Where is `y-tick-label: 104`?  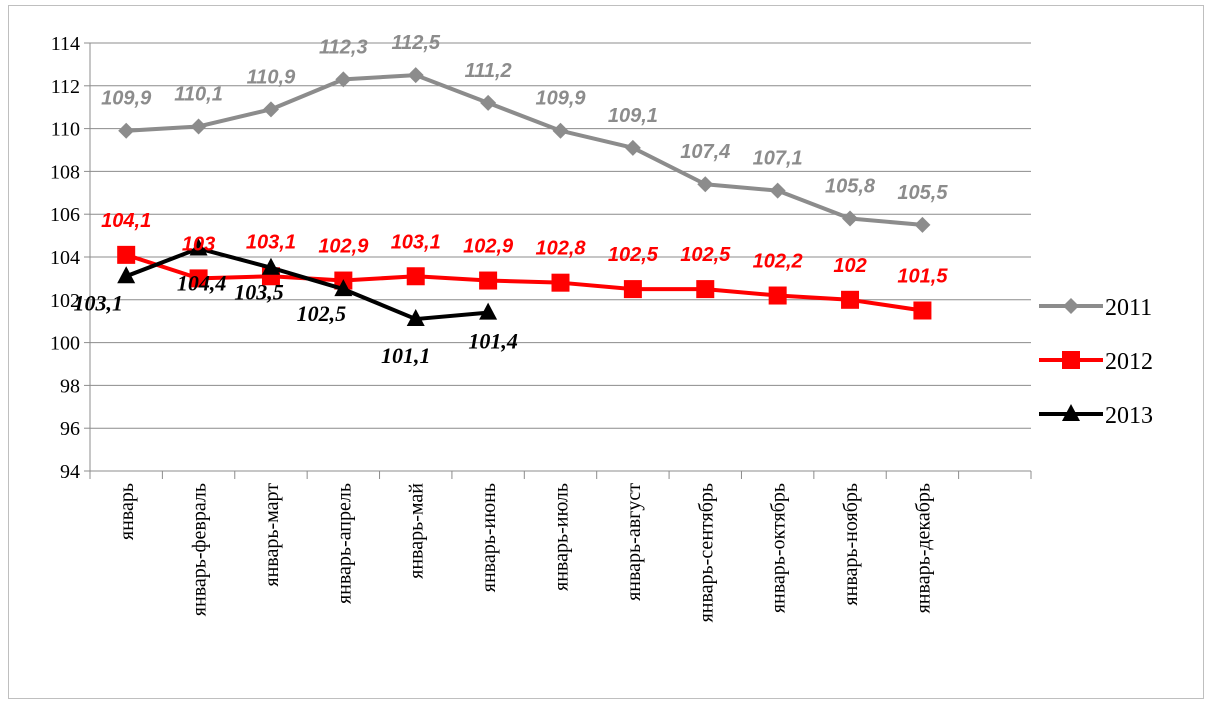
y-tick-label: 104 is located at coordinates (65, 258).